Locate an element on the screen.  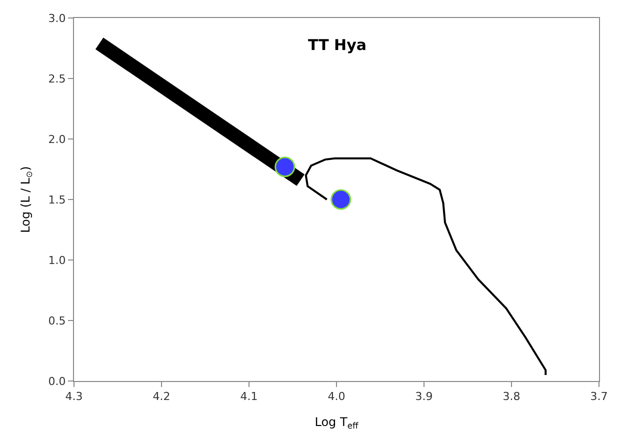
y-tick-label: 1.5 is located at coordinates (57, 199).